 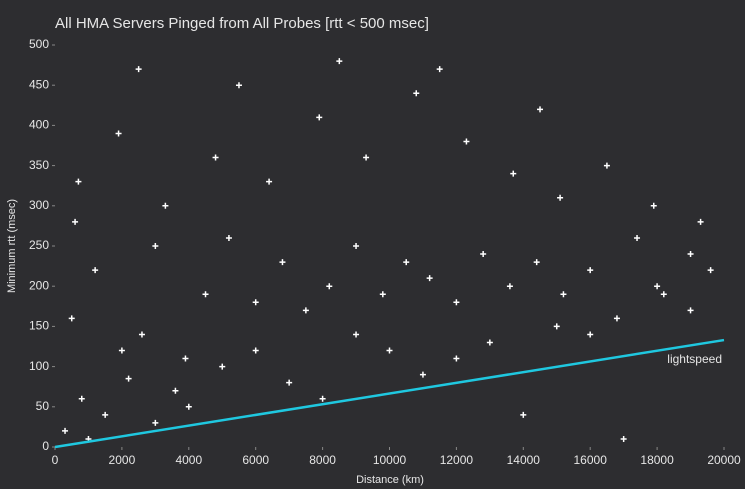 I want to click on y-tick-label: 0, so click(x=45, y=446).